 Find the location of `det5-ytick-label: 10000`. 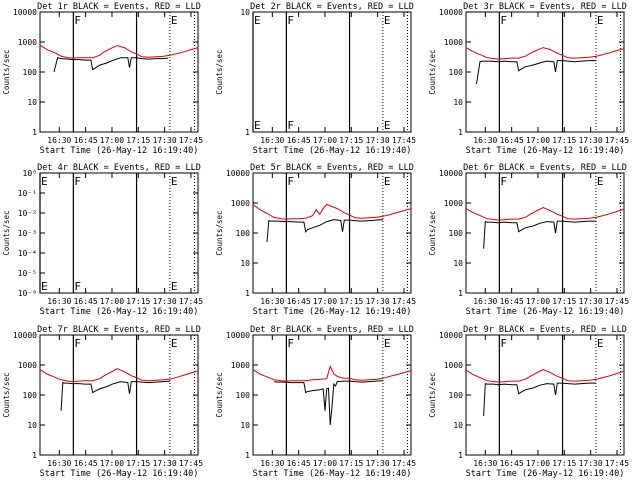

det5-ytick-label: 10000 is located at coordinates (238, 173).